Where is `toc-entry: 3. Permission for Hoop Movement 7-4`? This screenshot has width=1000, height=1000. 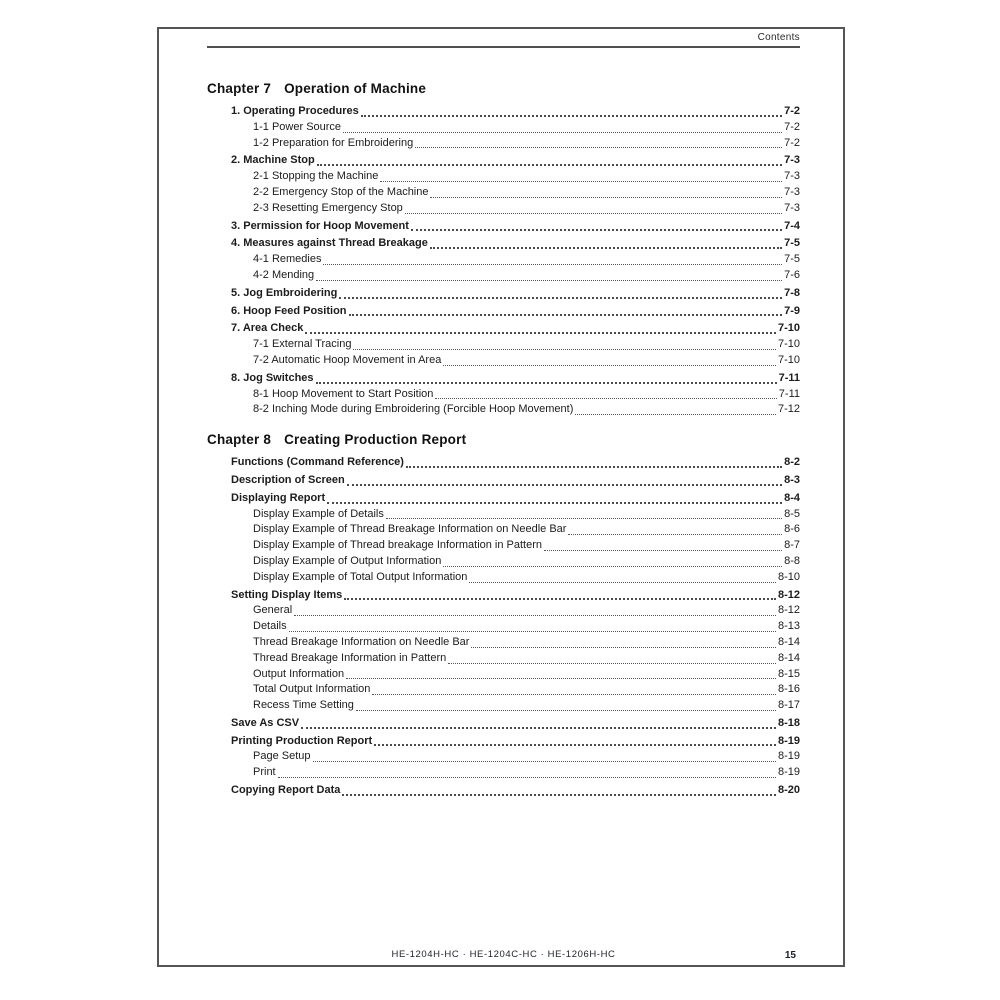 toc-entry: 3. Permission for Hoop Movement 7-4 is located at coordinates (503, 227).